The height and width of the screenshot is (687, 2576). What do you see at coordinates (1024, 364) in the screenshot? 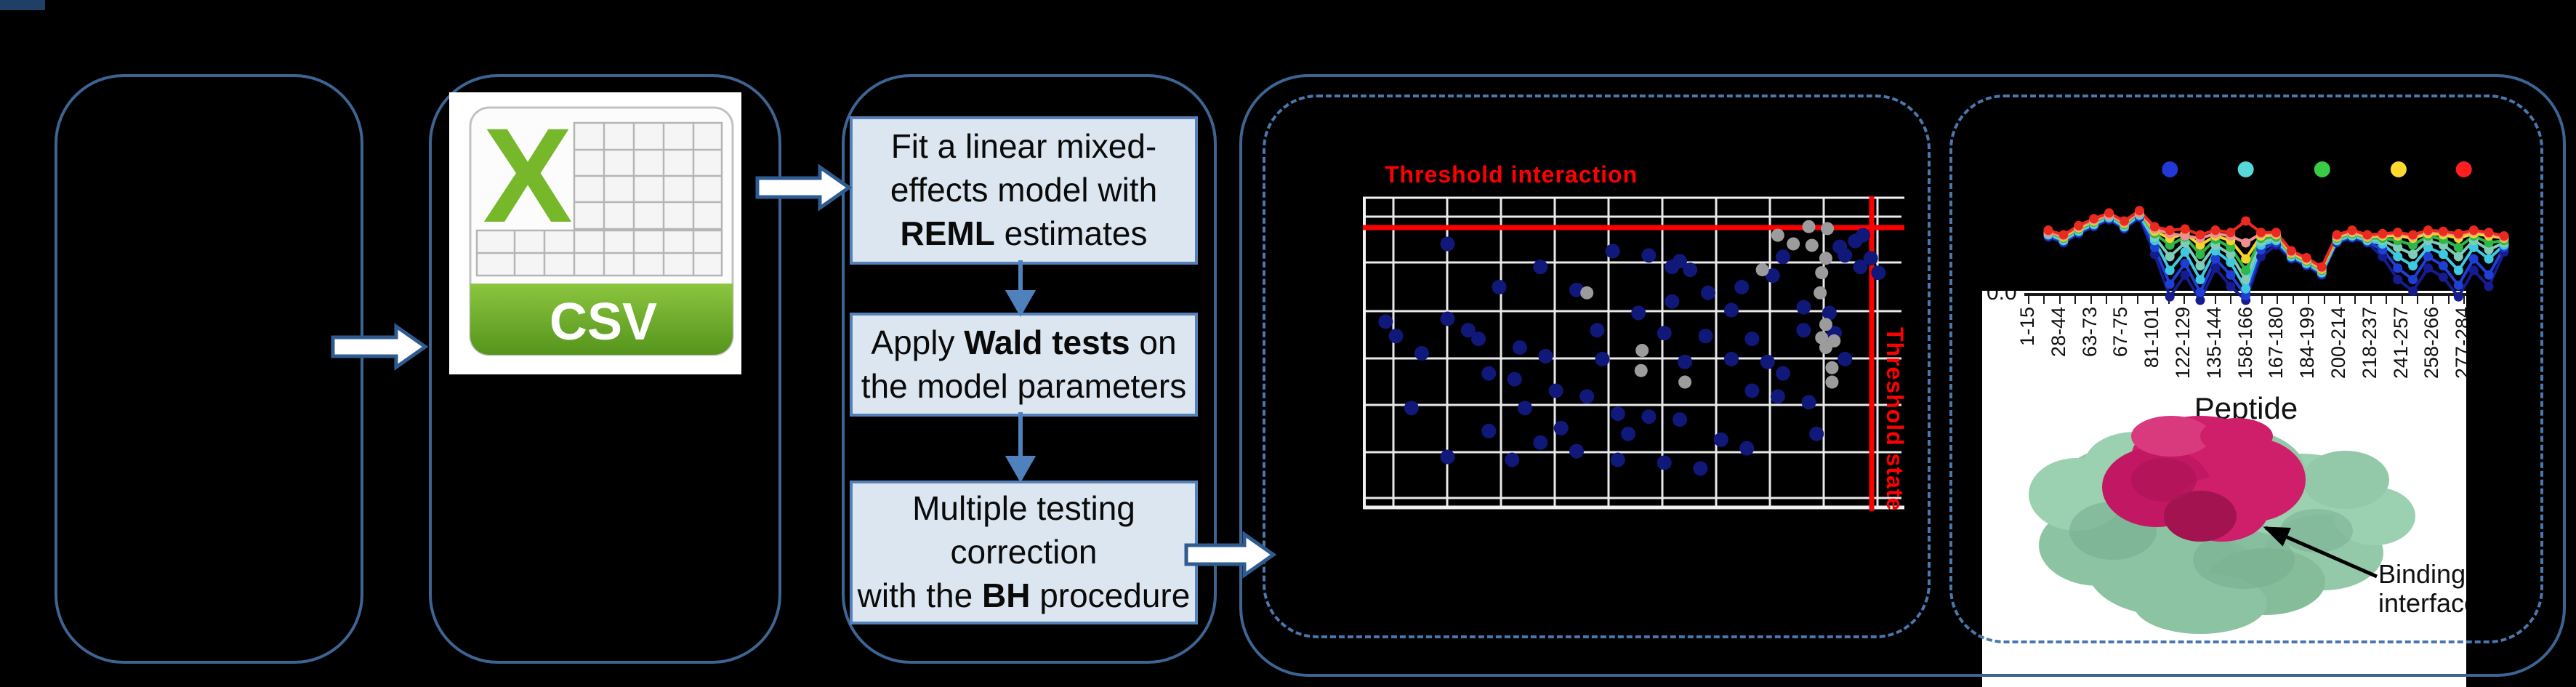
I see `step-wald-tests-text: Apply Wald tests on the model parameters` at bounding box center [1024, 364].